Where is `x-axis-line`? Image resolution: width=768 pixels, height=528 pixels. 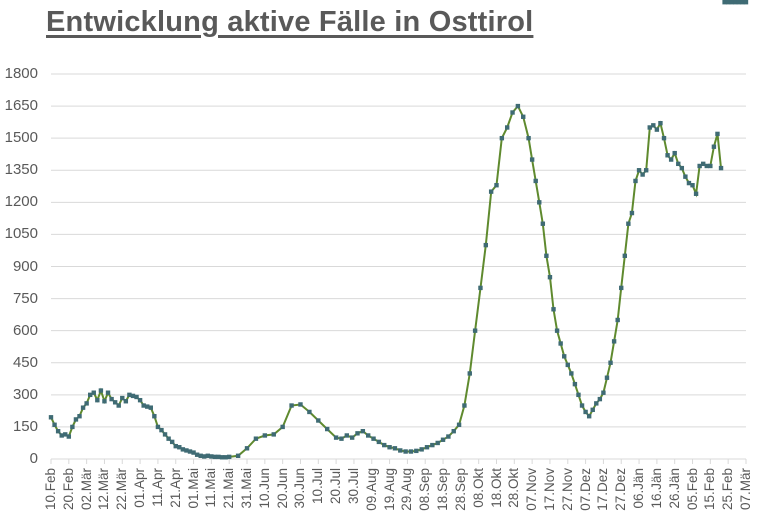
x-axis-line is located at coordinates (398, 461).